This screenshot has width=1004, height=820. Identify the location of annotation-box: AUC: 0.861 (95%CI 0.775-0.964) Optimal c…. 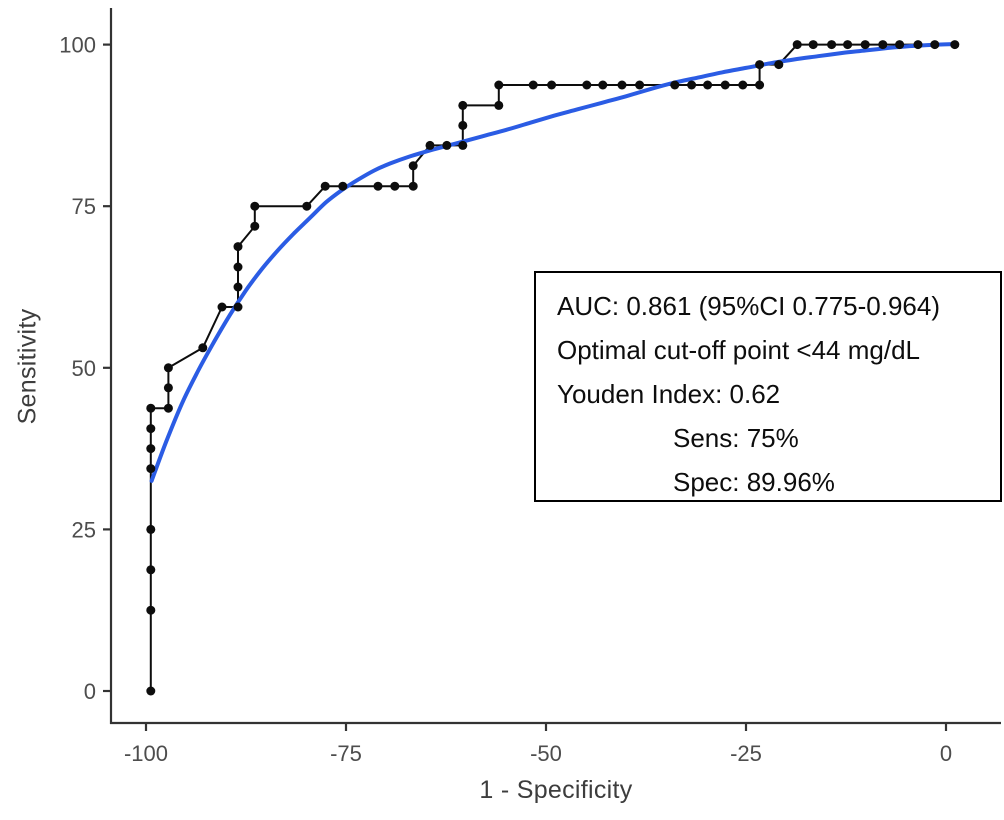
(768, 386).